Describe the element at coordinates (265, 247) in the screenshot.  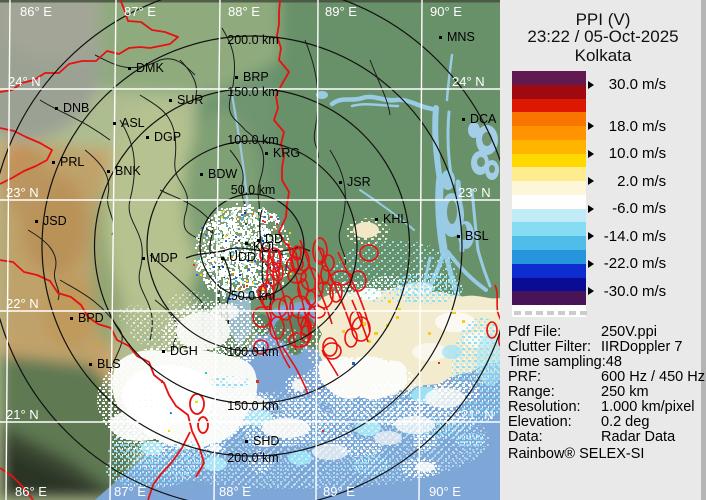
I see `svg-text: KOL` at that location.